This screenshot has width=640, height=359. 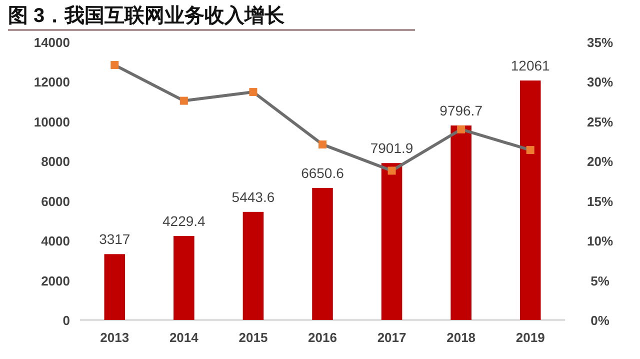 What do you see at coordinates (66, 320) in the screenshot?
I see `y-tick-label: 0` at bounding box center [66, 320].